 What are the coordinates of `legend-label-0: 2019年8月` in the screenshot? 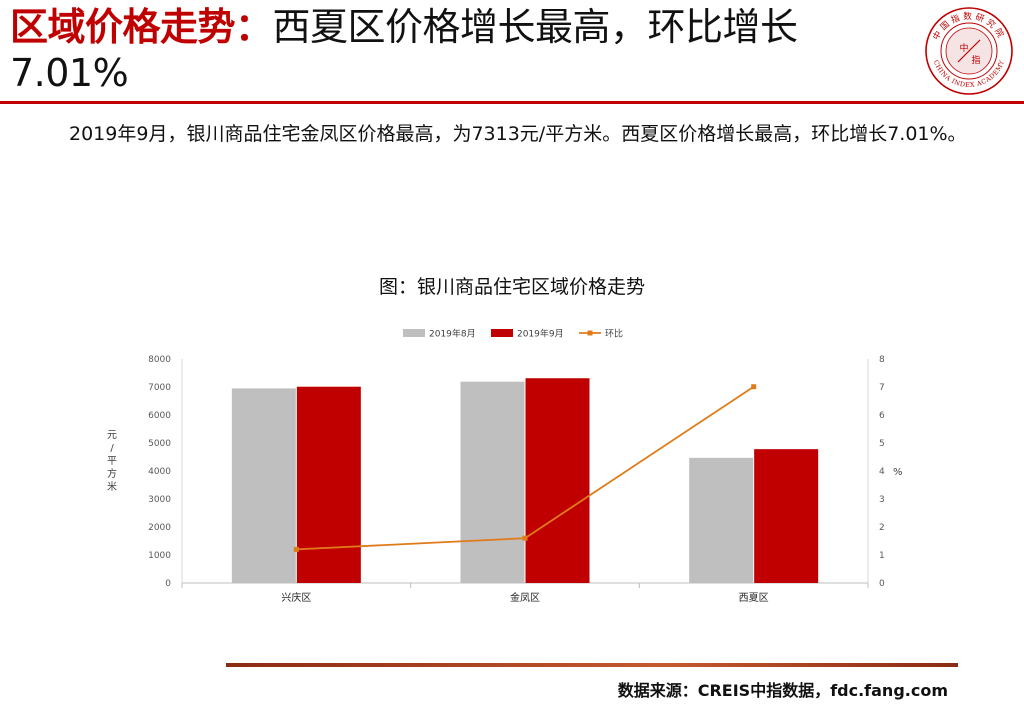 It's located at (452, 334).